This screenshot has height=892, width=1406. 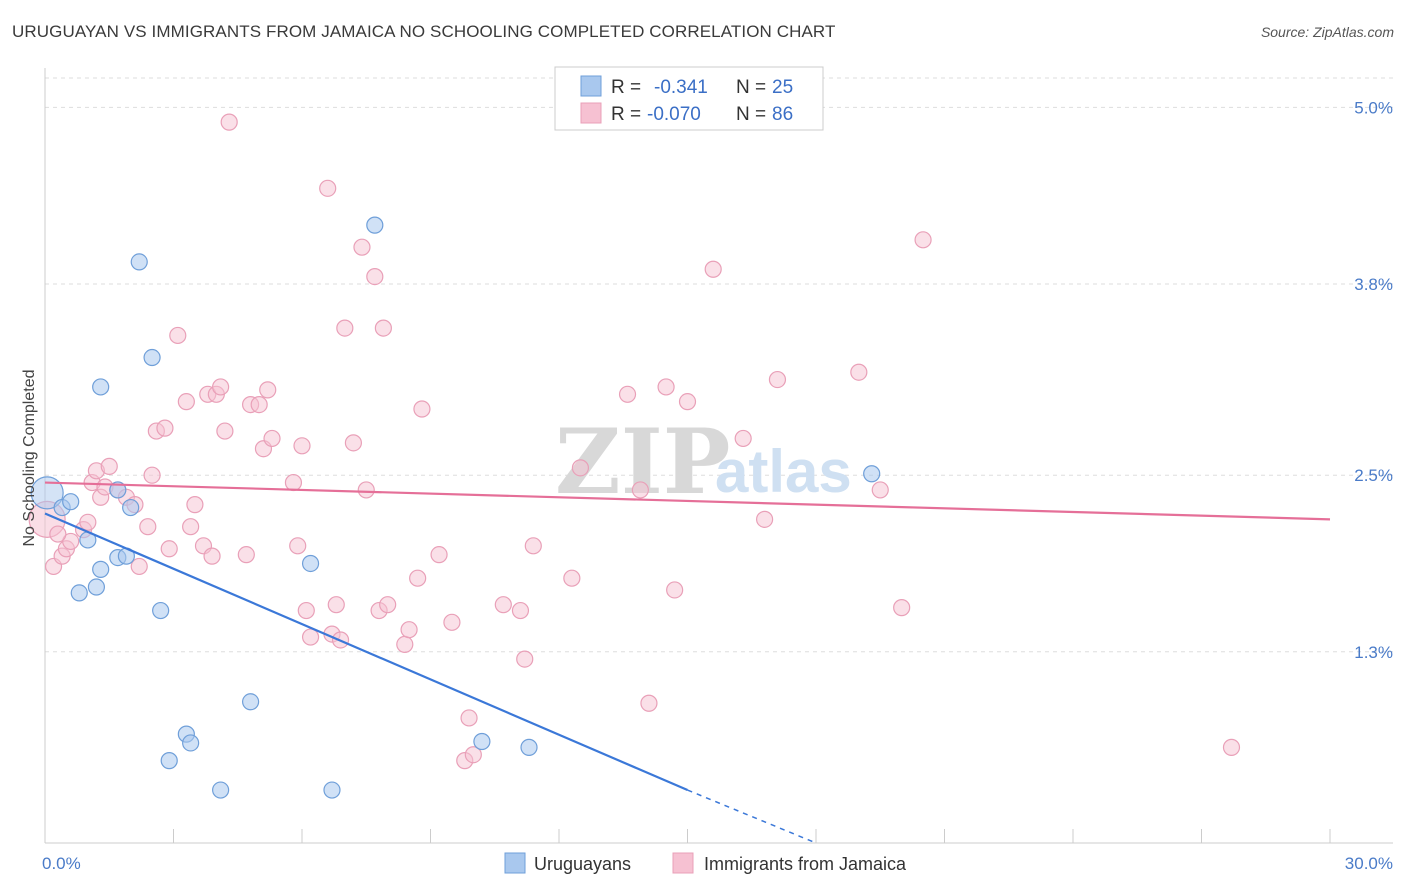 What do you see at coordinates (683, 863) in the screenshot?
I see `bottom-legend-swatch-jamaica` at bounding box center [683, 863].